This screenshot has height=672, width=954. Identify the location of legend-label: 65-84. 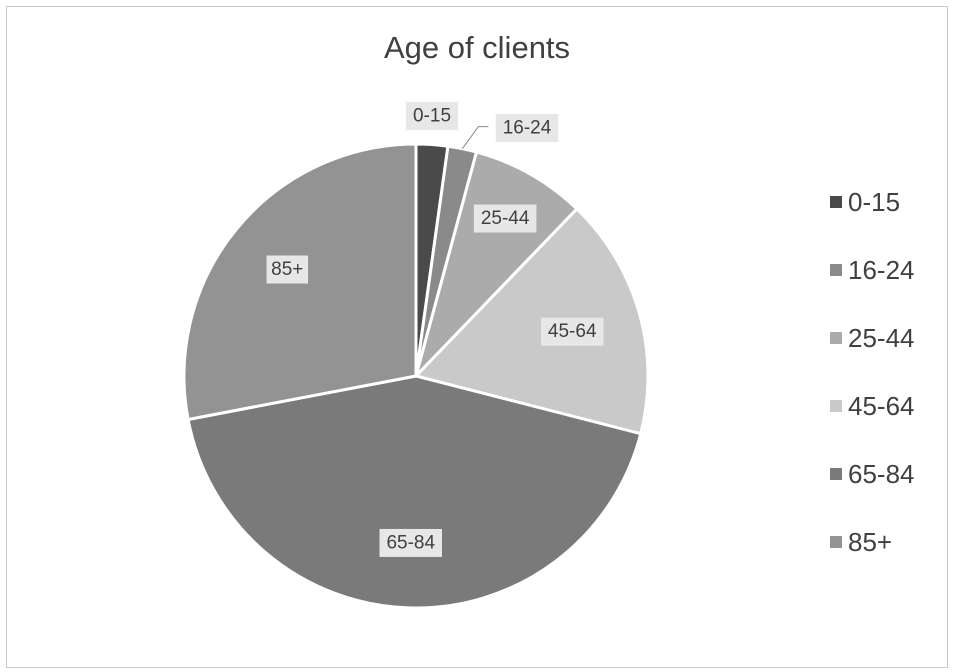
(881, 473).